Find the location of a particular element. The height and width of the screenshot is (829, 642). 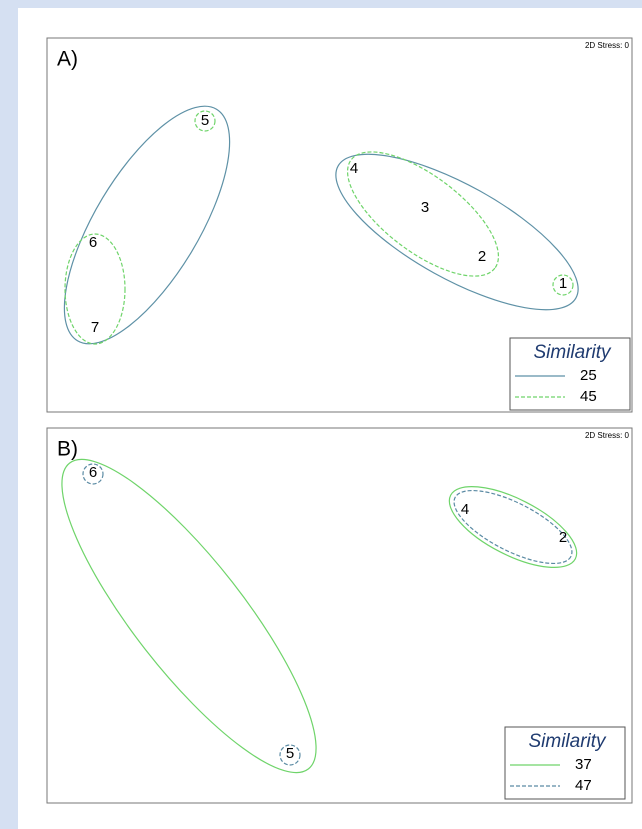

legend-entry: 25 is located at coordinates (588, 375).